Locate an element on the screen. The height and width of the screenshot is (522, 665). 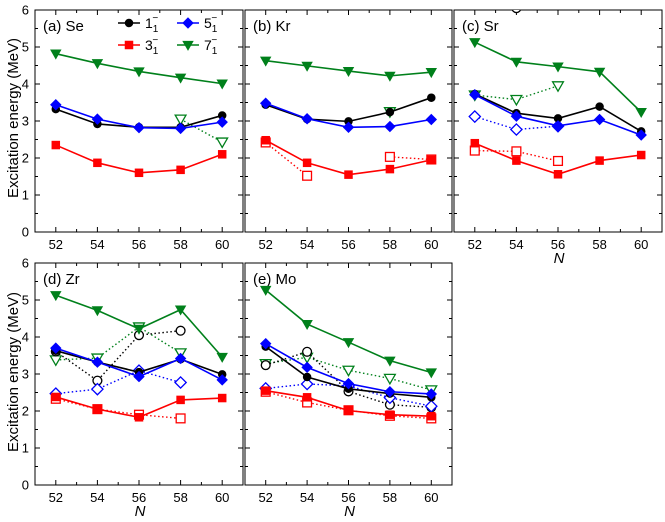
panel-2: 52 54 56 58 60 (b) Kr is located at coordinates (348, 130).